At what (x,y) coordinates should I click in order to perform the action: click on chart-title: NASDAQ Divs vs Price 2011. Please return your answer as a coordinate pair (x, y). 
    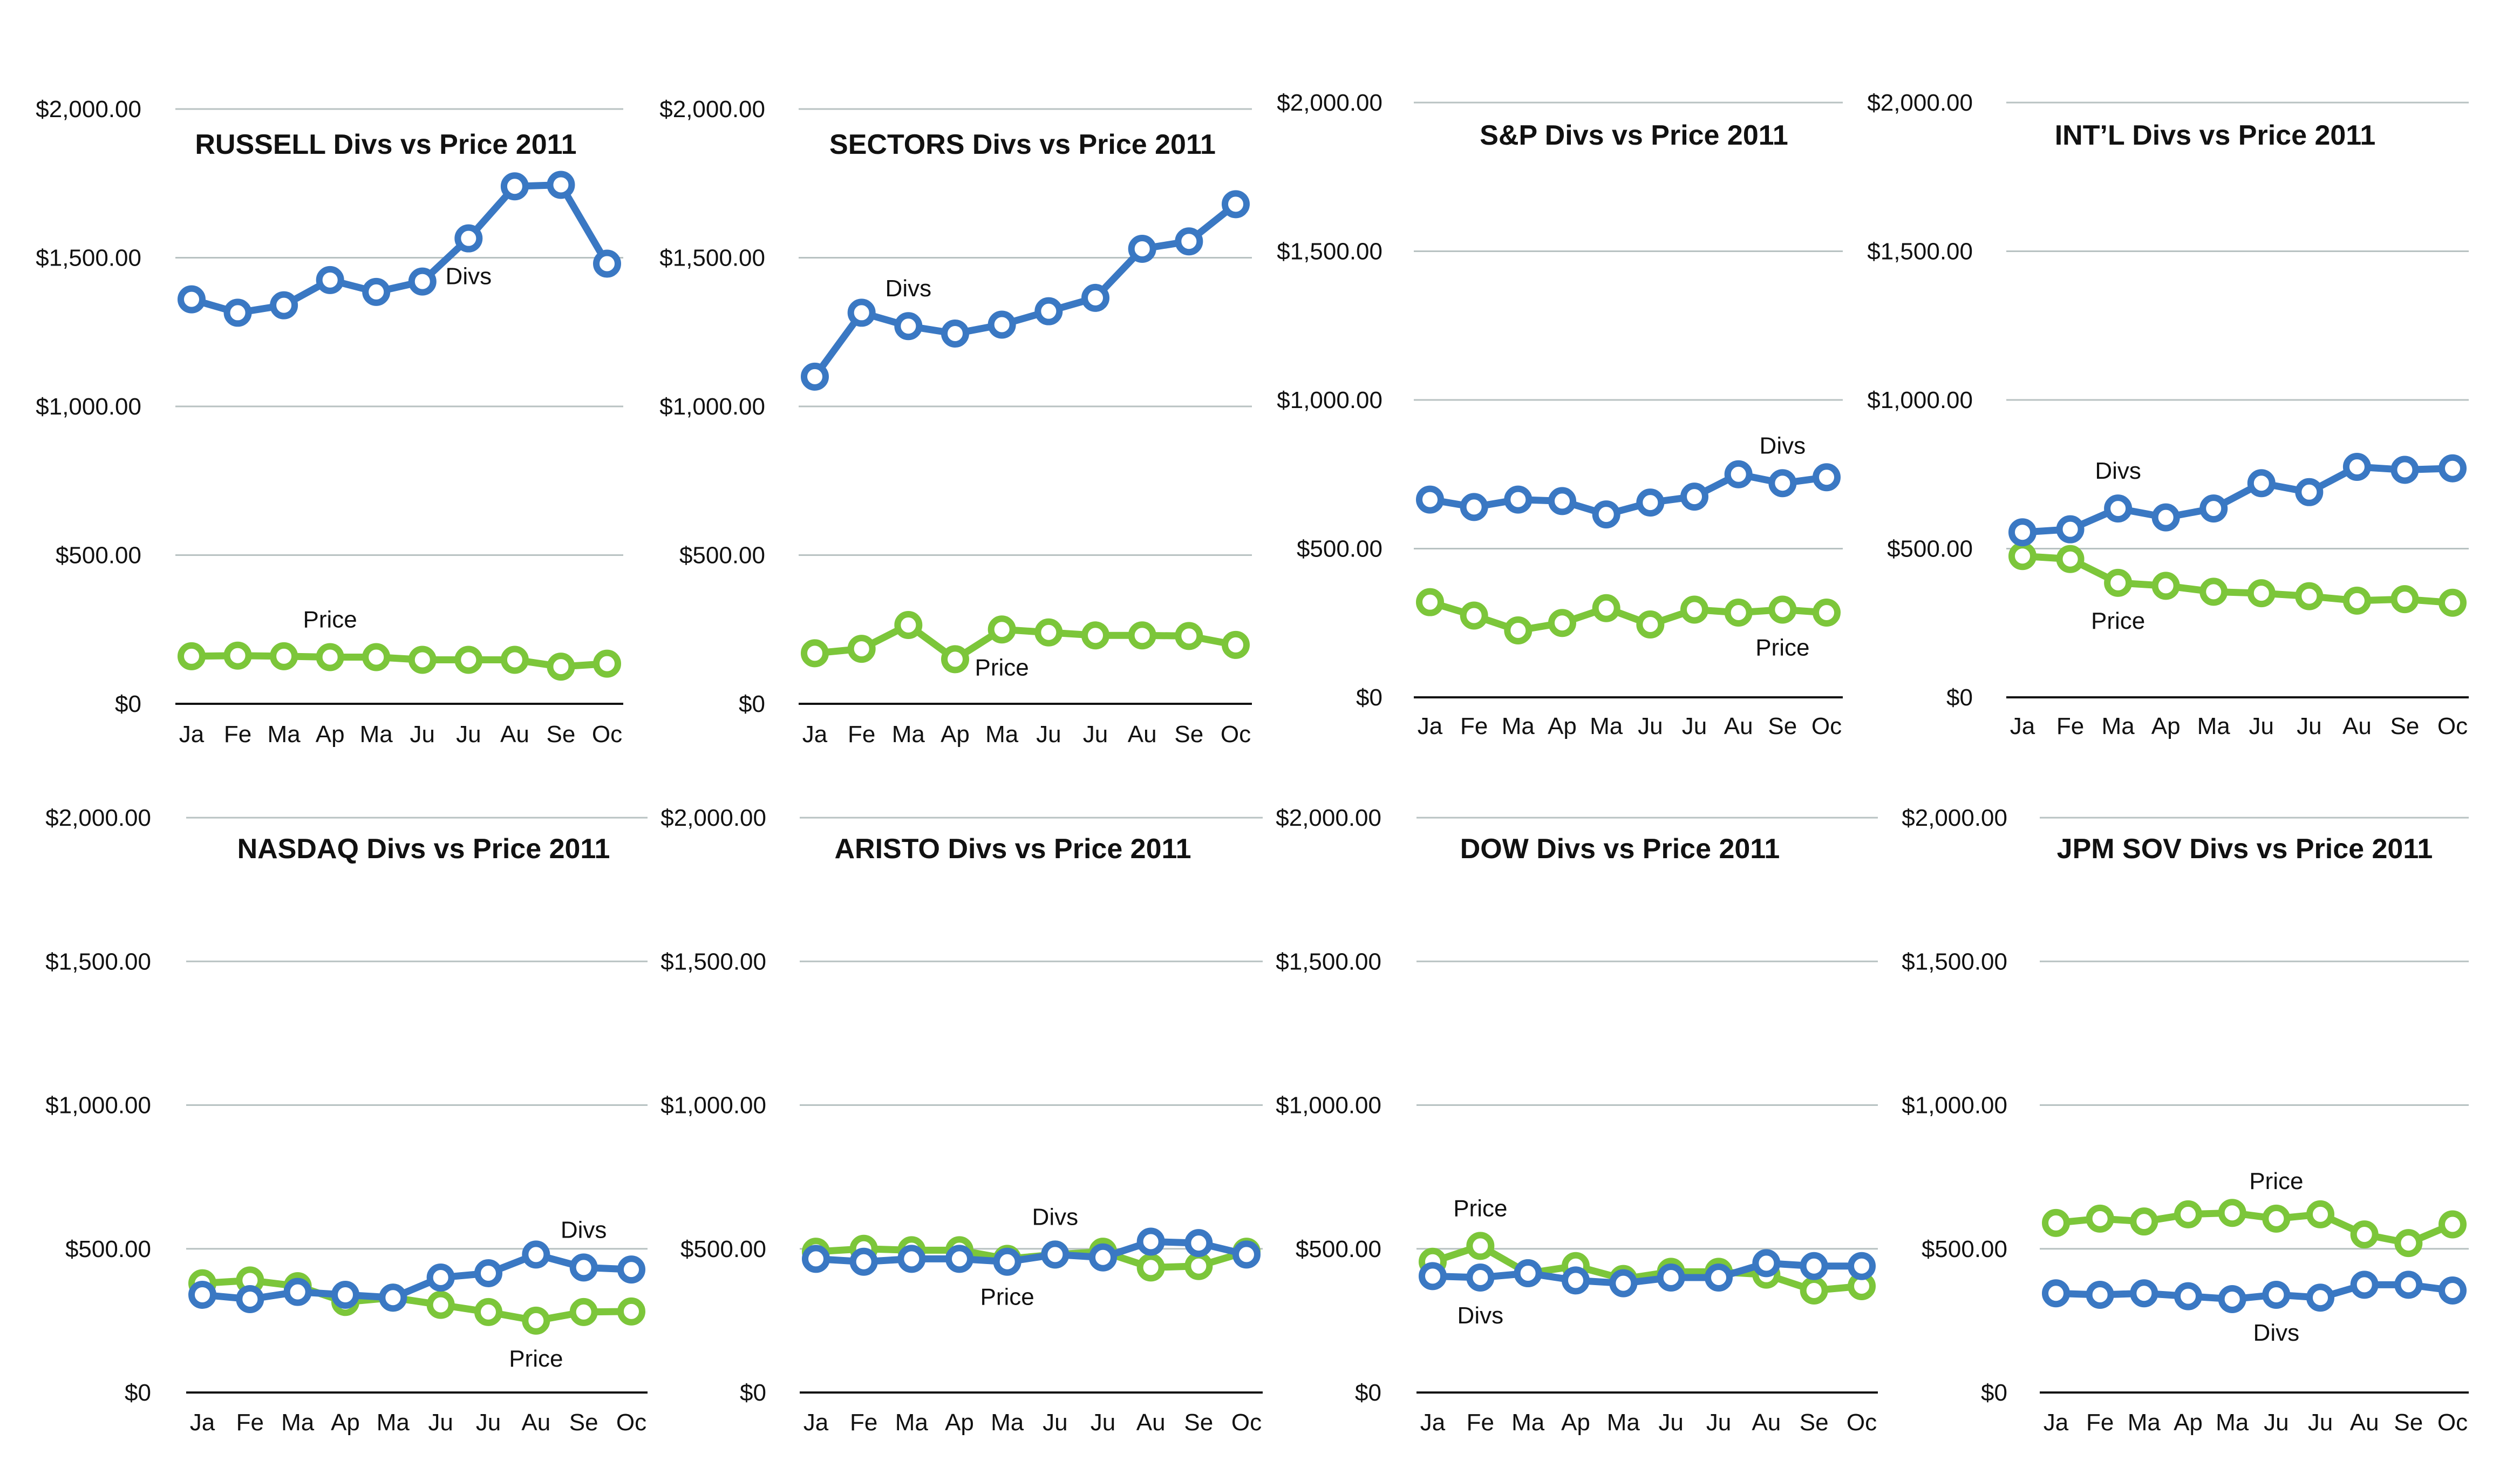
    Looking at the image, I should click on (423, 849).